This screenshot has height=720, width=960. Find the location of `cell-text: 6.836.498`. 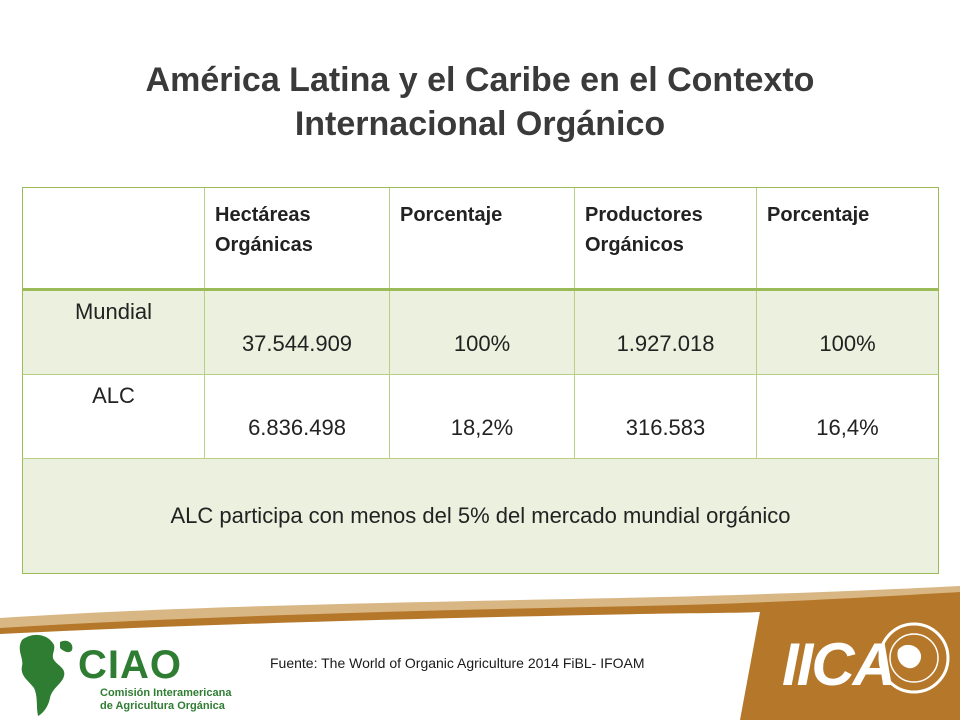

cell-text: 6.836.498 is located at coordinates (297, 427).